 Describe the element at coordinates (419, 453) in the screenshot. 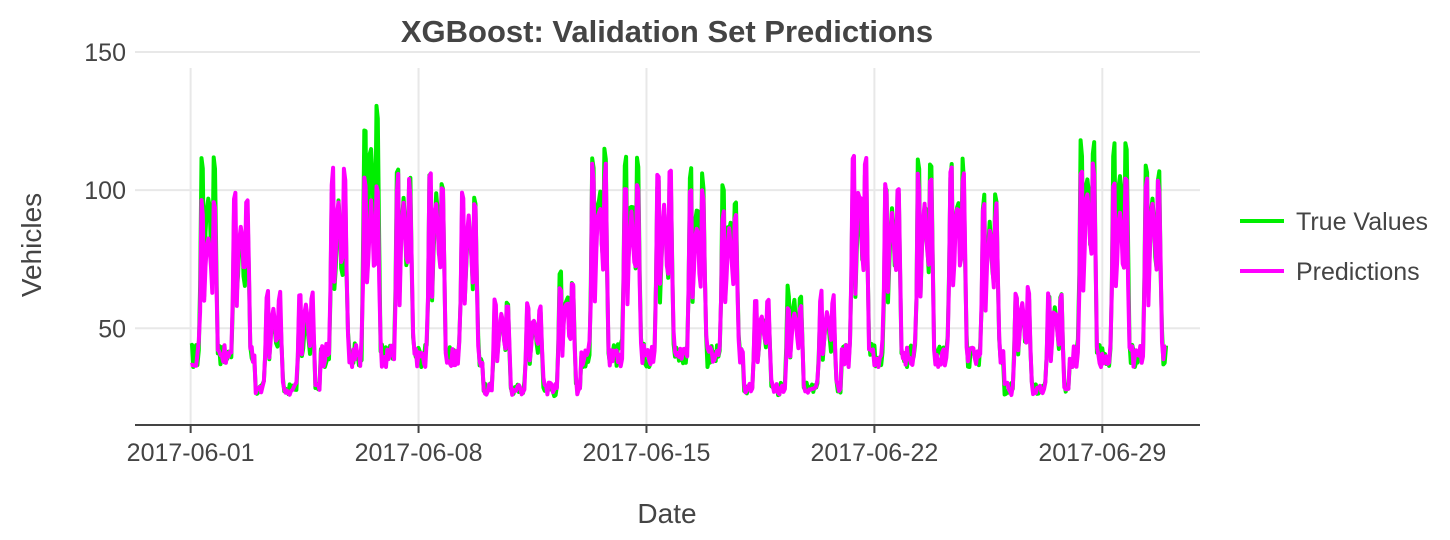

I see `x-tick-label: 2017-06-08` at that location.